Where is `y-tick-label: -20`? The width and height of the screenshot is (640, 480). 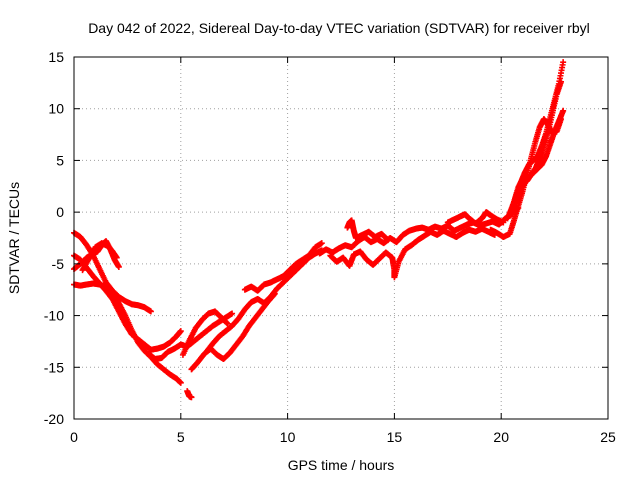 y-tick-label: -20 is located at coordinates (54, 419).